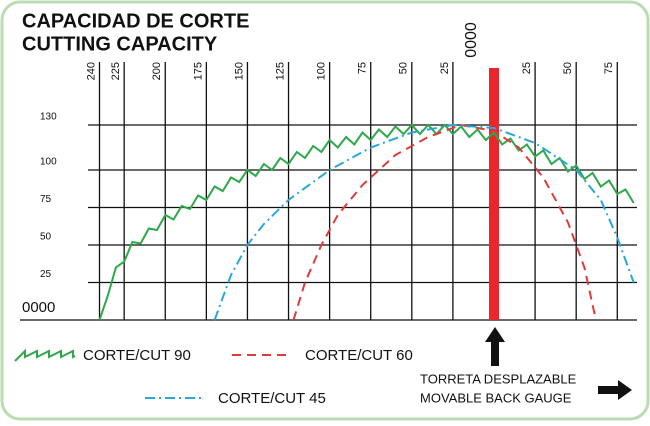 The image size is (650, 426). Describe the element at coordinates (91, 71) in the screenshot. I see `x-tick-label: 240` at that location.